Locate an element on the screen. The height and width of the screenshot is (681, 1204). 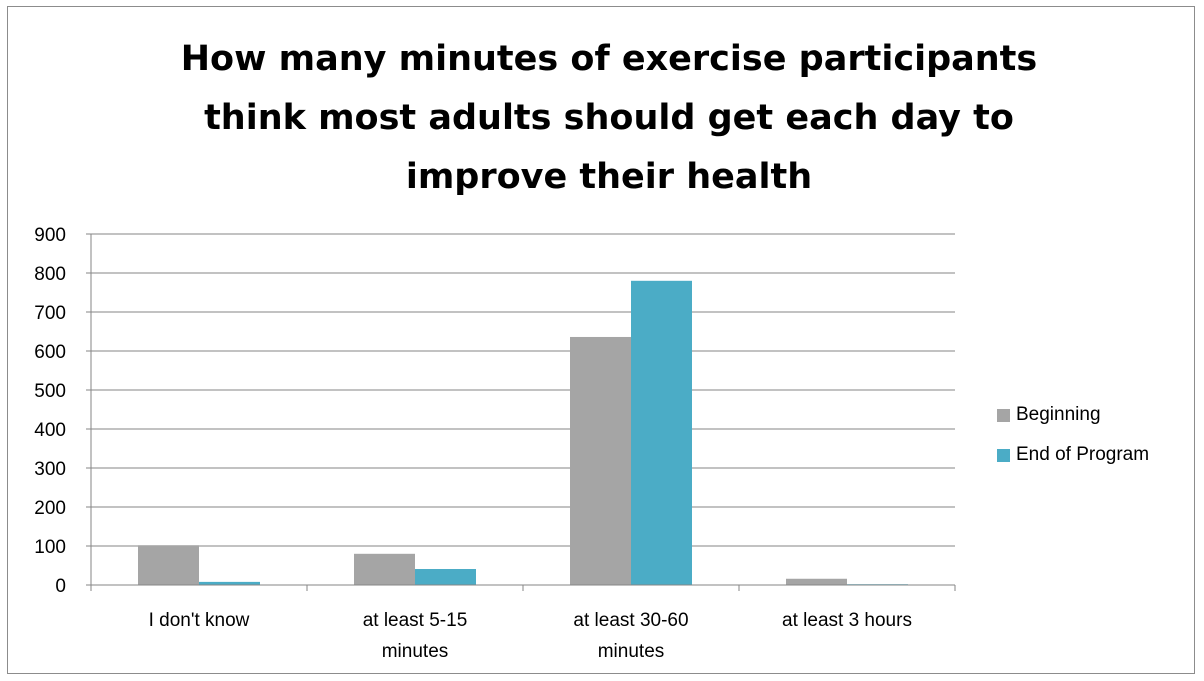
legend: Beginning End of Program is located at coordinates (1073, 445).